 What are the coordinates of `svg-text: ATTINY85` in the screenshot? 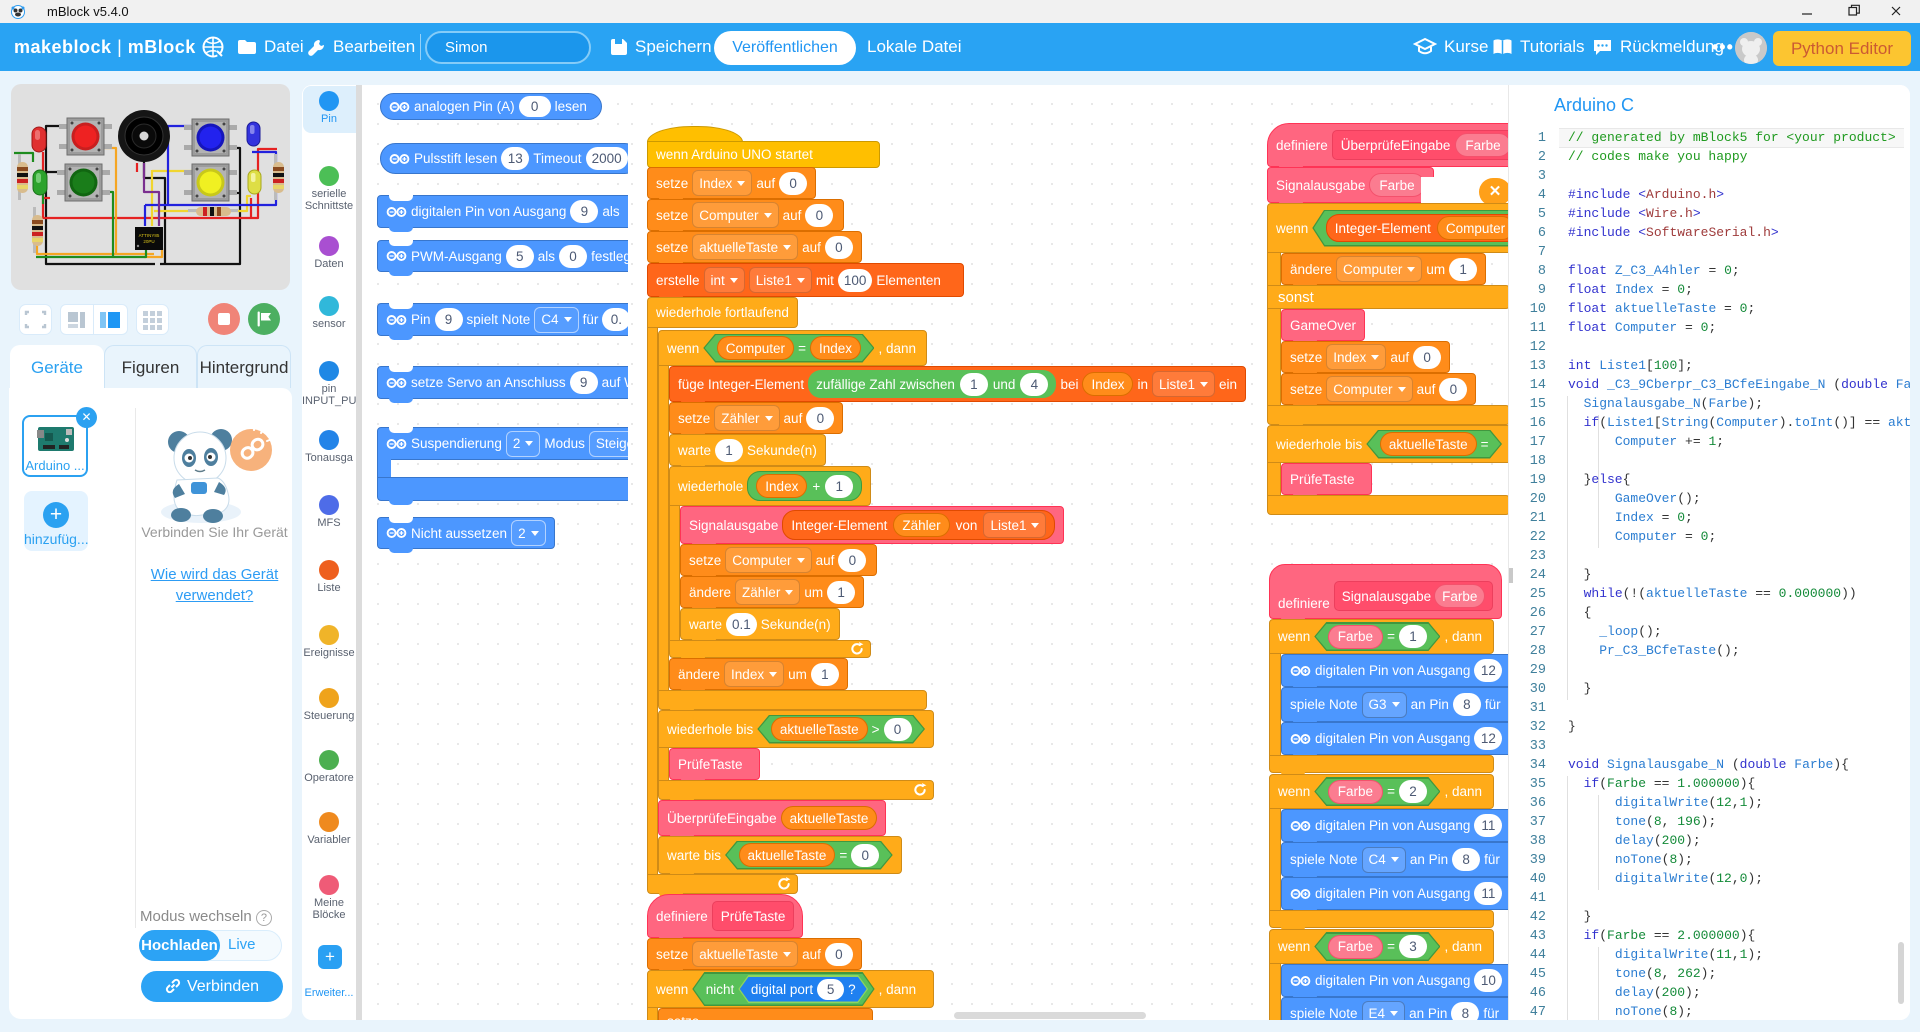 It's located at (149, 235).